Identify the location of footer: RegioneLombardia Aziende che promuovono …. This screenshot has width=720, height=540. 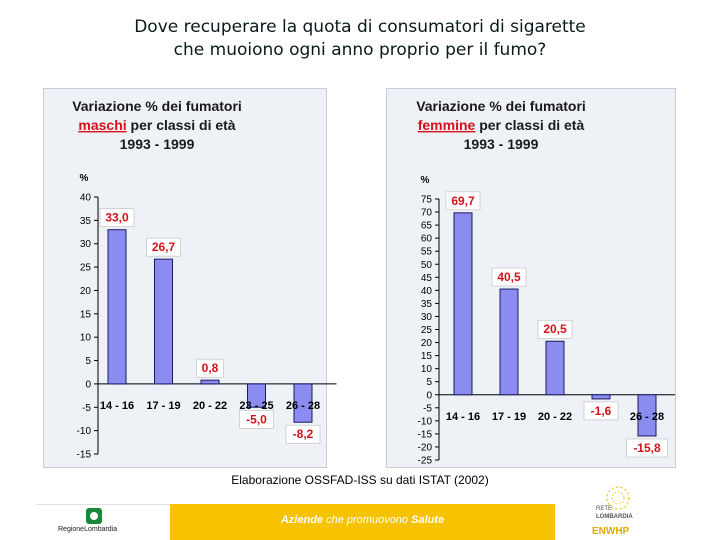
(360, 513).